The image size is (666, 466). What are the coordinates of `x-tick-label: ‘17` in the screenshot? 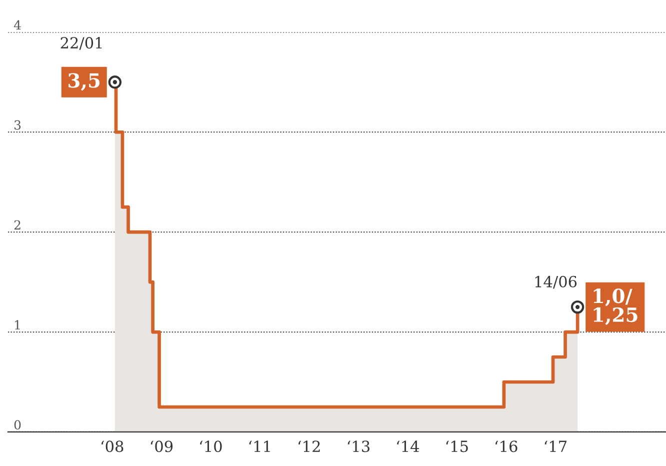 It's located at (555, 446).